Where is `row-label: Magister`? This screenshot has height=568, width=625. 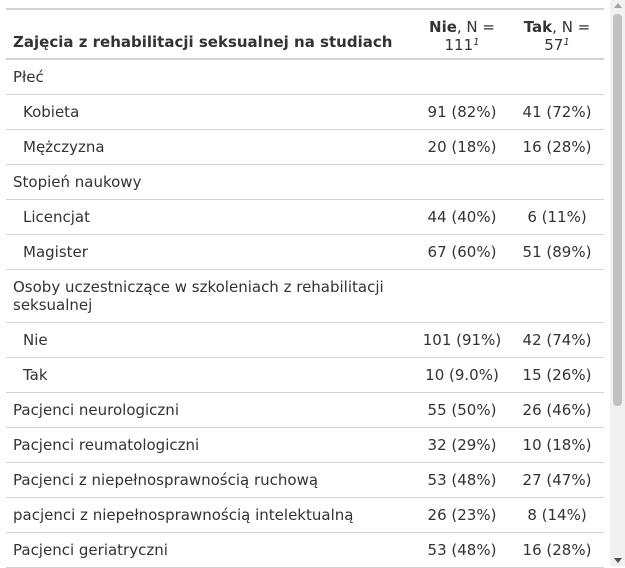 row-label: Magister is located at coordinates (55, 251).